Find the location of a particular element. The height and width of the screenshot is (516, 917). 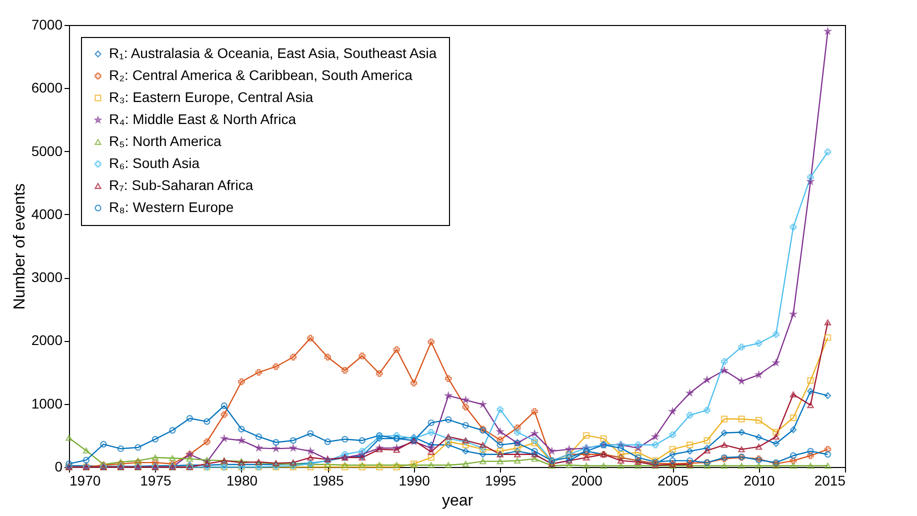

y-tick-label: 1000 is located at coordinates (47, 403).